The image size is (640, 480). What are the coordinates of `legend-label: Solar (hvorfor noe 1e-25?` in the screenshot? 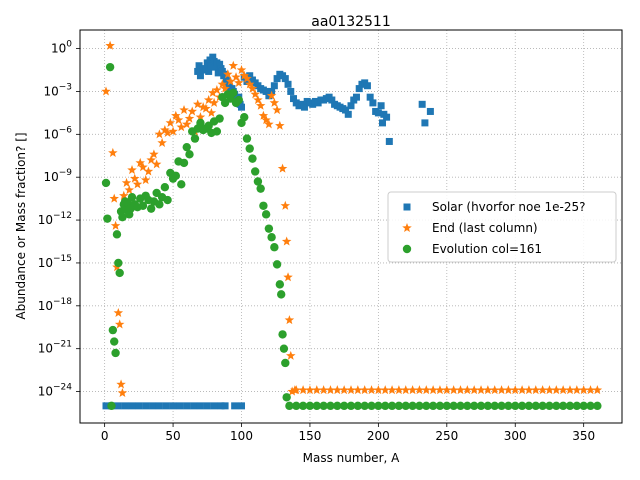 It's located at (509, 207).